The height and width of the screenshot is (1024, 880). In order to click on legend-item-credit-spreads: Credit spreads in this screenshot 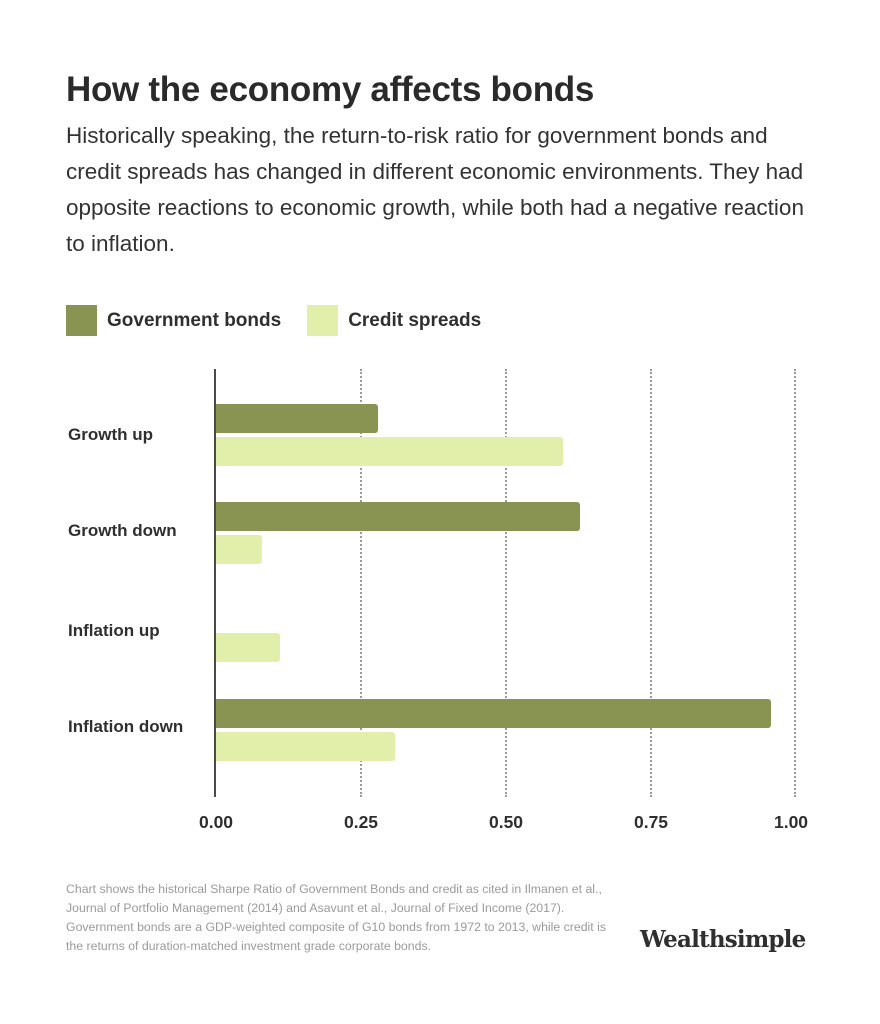, I will do `click(394, 320)`.